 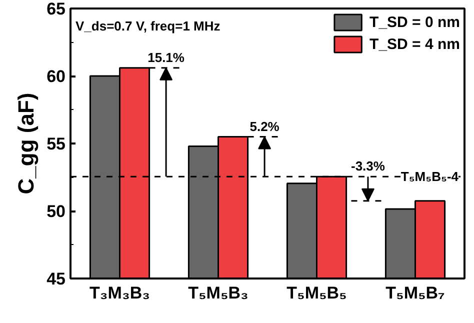 What do you see at coordinates (316, 293) in the screenshot?
I see `x-tick-label: T₅M₅B₅` at bounding box center [316, 293].